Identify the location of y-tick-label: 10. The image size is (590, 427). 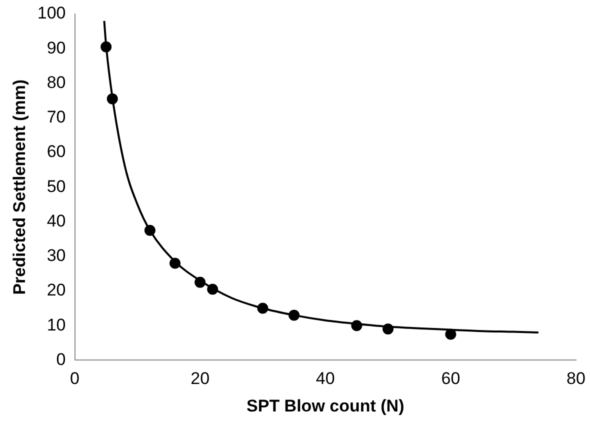
(56, 324).